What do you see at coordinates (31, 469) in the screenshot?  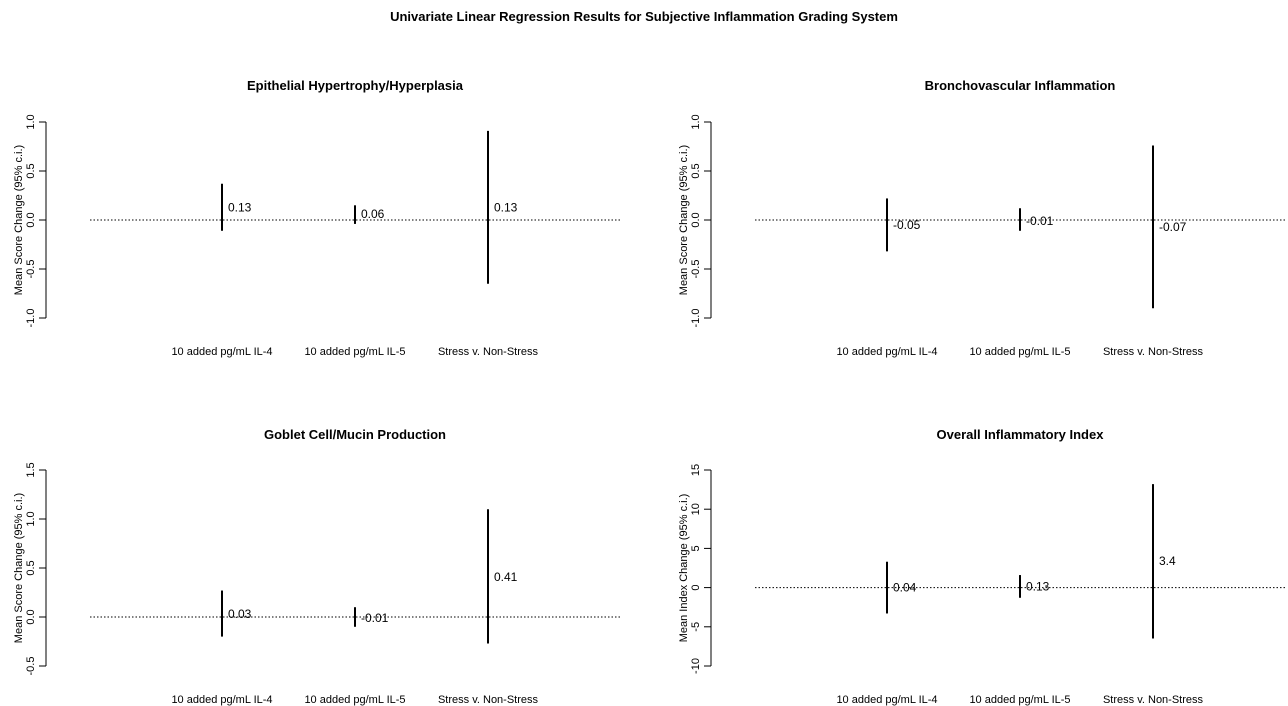 I see `y-tick-label: 1.5` at bounding box center [31, 469].